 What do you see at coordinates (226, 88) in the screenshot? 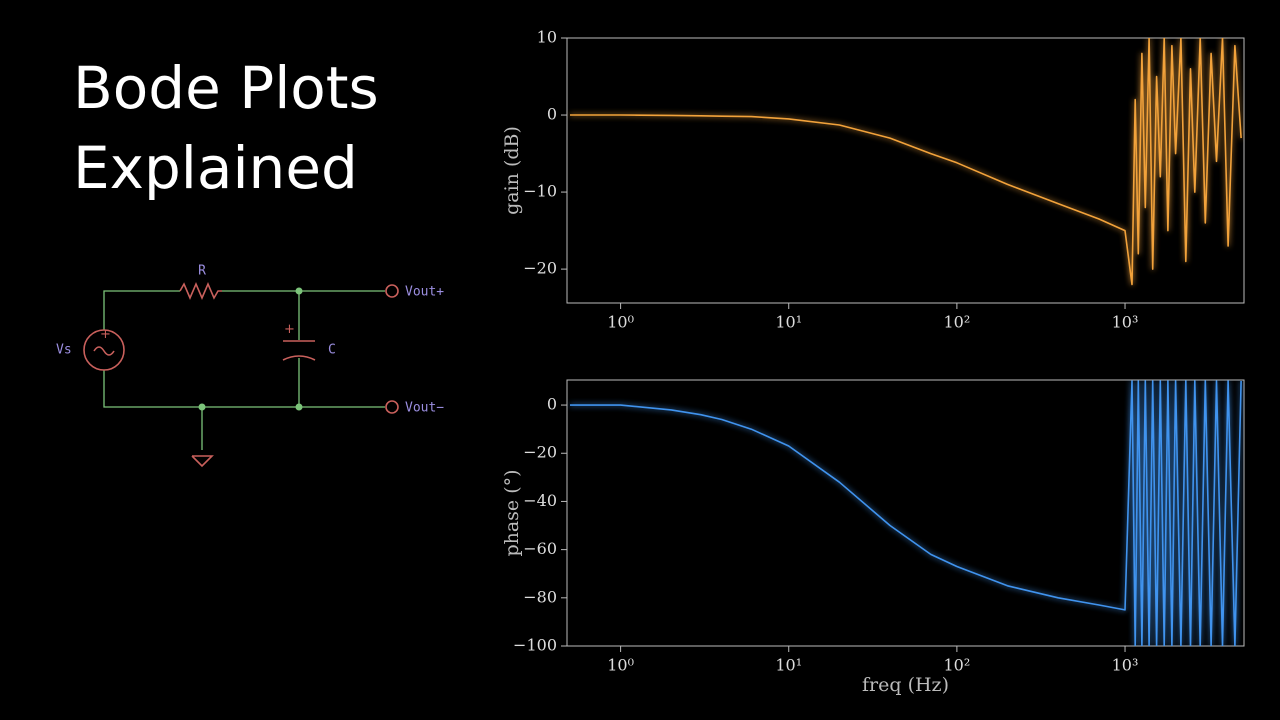
I see `title-line: Bode Plots` at bounding box center [226, 88].